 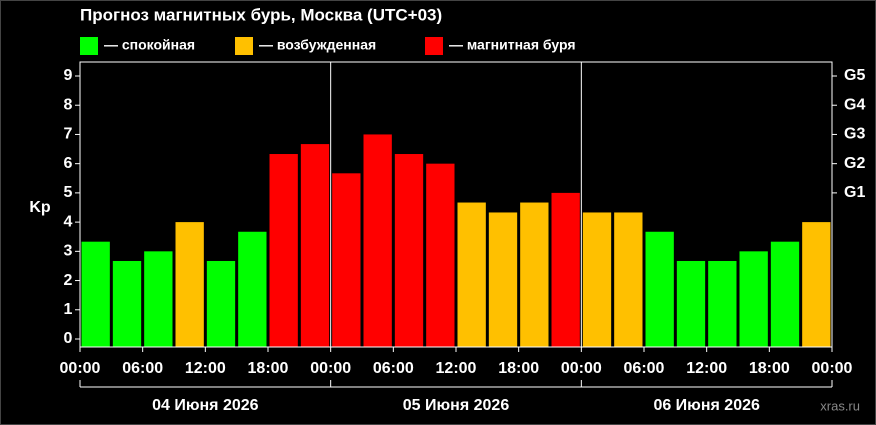 I want to click on y-tick-label: 5, so click(x=68, y=192).